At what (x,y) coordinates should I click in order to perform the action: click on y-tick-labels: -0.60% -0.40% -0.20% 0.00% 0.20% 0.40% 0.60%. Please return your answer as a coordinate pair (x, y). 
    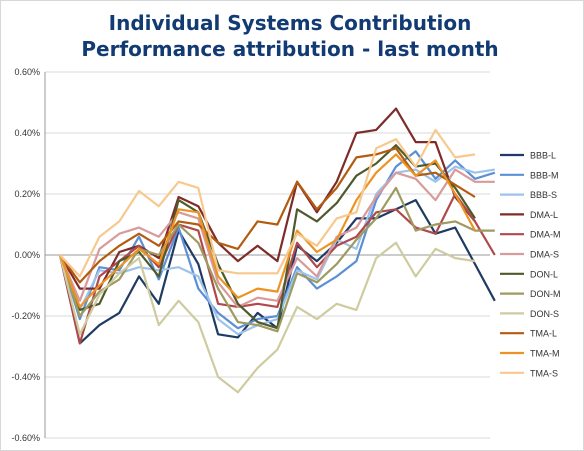
    Looking at the image, I should click on (25, 255).